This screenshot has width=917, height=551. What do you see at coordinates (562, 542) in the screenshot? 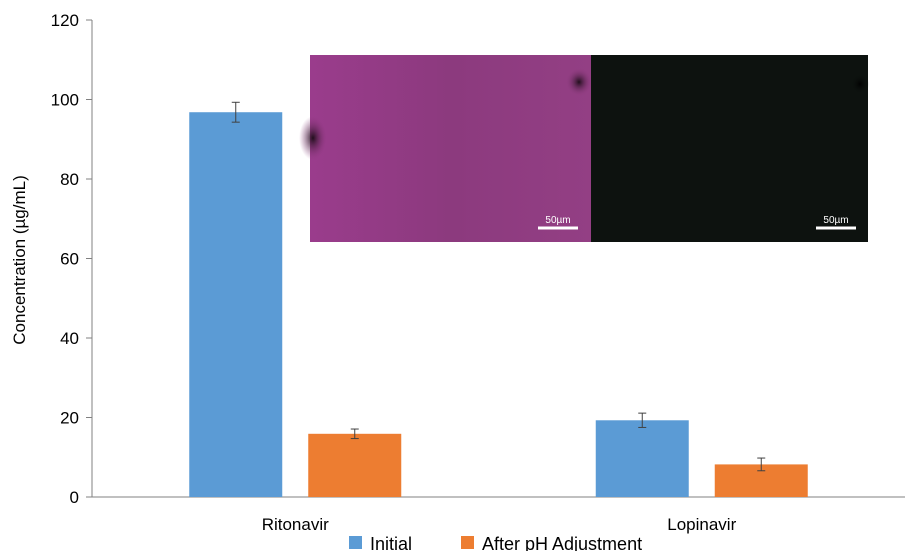
I see `legend-label: After pH Adjustment` at bounding box center [562, 542].